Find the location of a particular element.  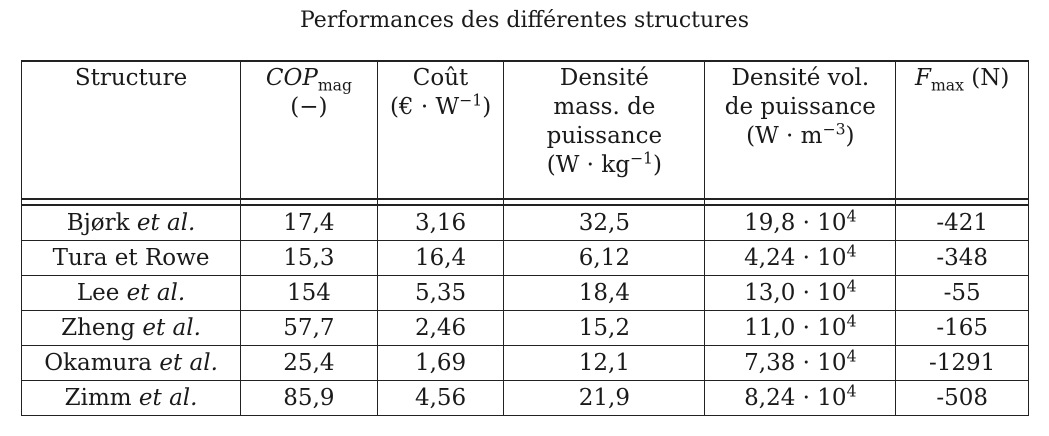

cell-fmax: -1291 is located at coordinates (962, 363).